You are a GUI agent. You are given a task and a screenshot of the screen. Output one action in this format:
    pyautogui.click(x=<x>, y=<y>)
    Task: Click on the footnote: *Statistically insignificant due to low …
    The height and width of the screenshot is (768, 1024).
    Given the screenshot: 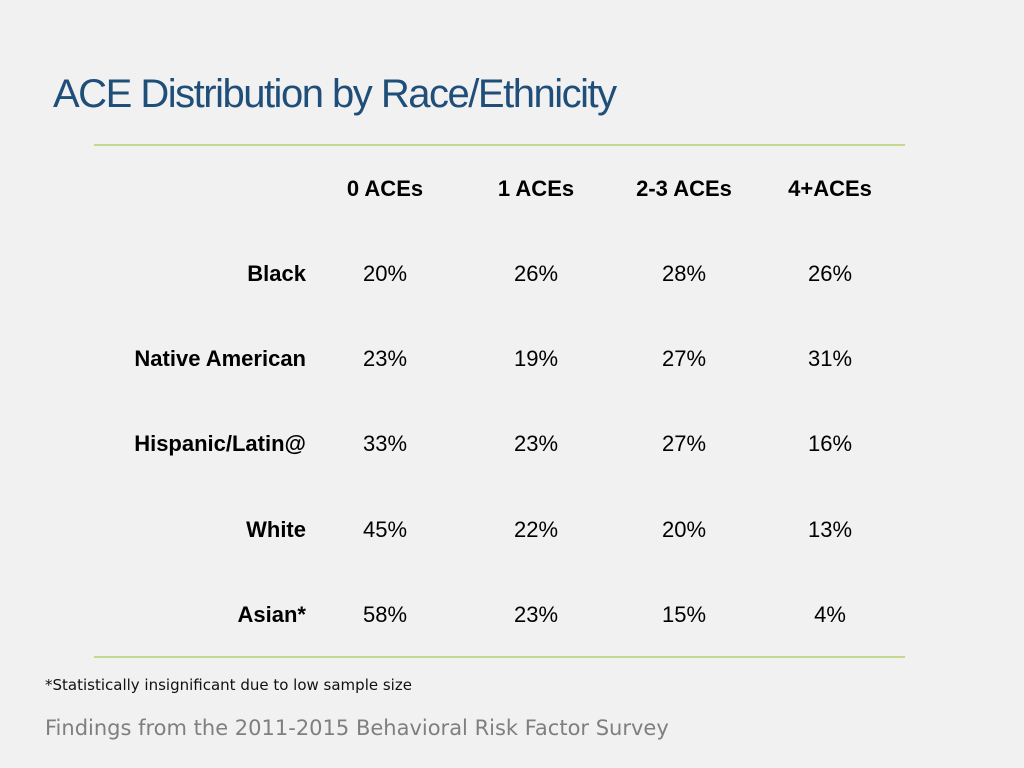 What is the action you would take?
    pyautogui.click(x=228, y=685)
    